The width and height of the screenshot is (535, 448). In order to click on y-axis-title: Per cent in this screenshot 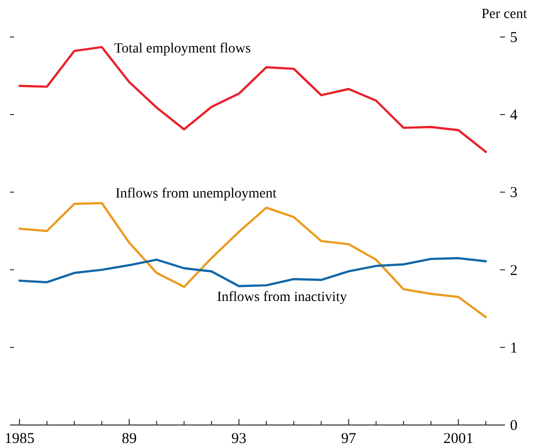, I will do `click(505, 14)`.